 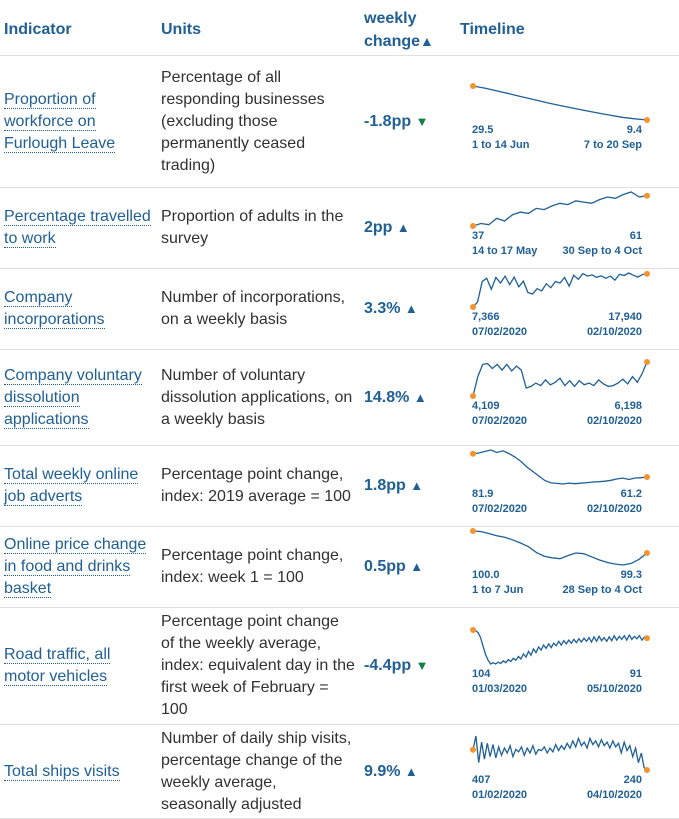 I want to click on indicator-cell: Total ships visits, so click(x=78, y=771).